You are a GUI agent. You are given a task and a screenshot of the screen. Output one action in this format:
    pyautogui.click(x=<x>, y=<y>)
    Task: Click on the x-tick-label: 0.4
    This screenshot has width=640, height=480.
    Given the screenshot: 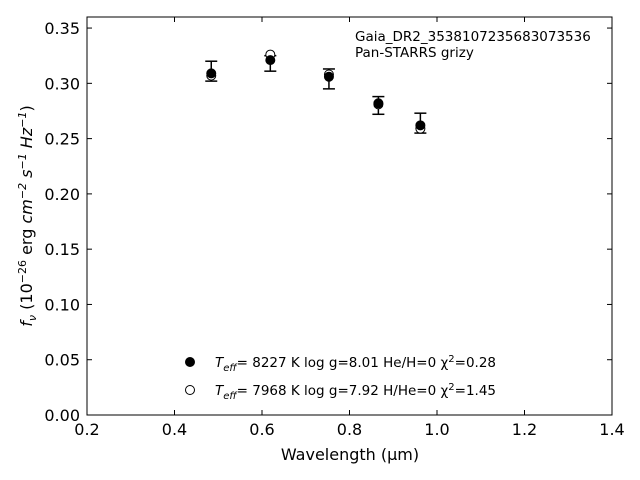 What is the action you would take?
    pyautogui.click(x=174, y=429)
    